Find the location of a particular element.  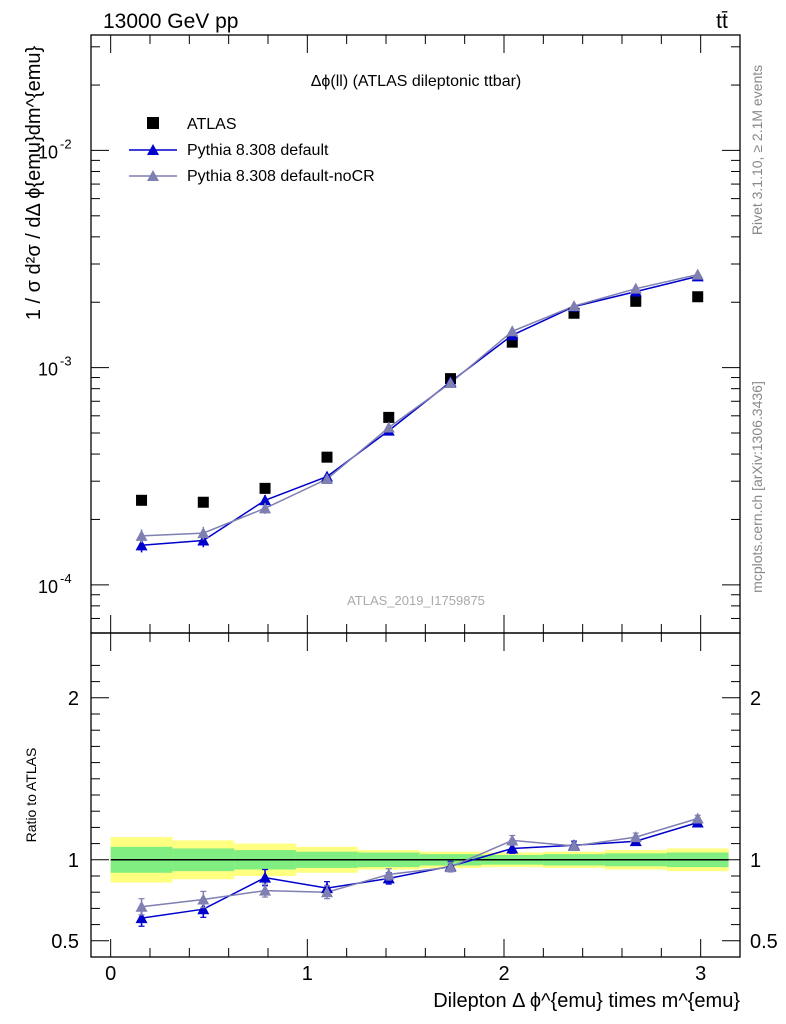

process-label: tt̄ is located at coordinates (722, 21).